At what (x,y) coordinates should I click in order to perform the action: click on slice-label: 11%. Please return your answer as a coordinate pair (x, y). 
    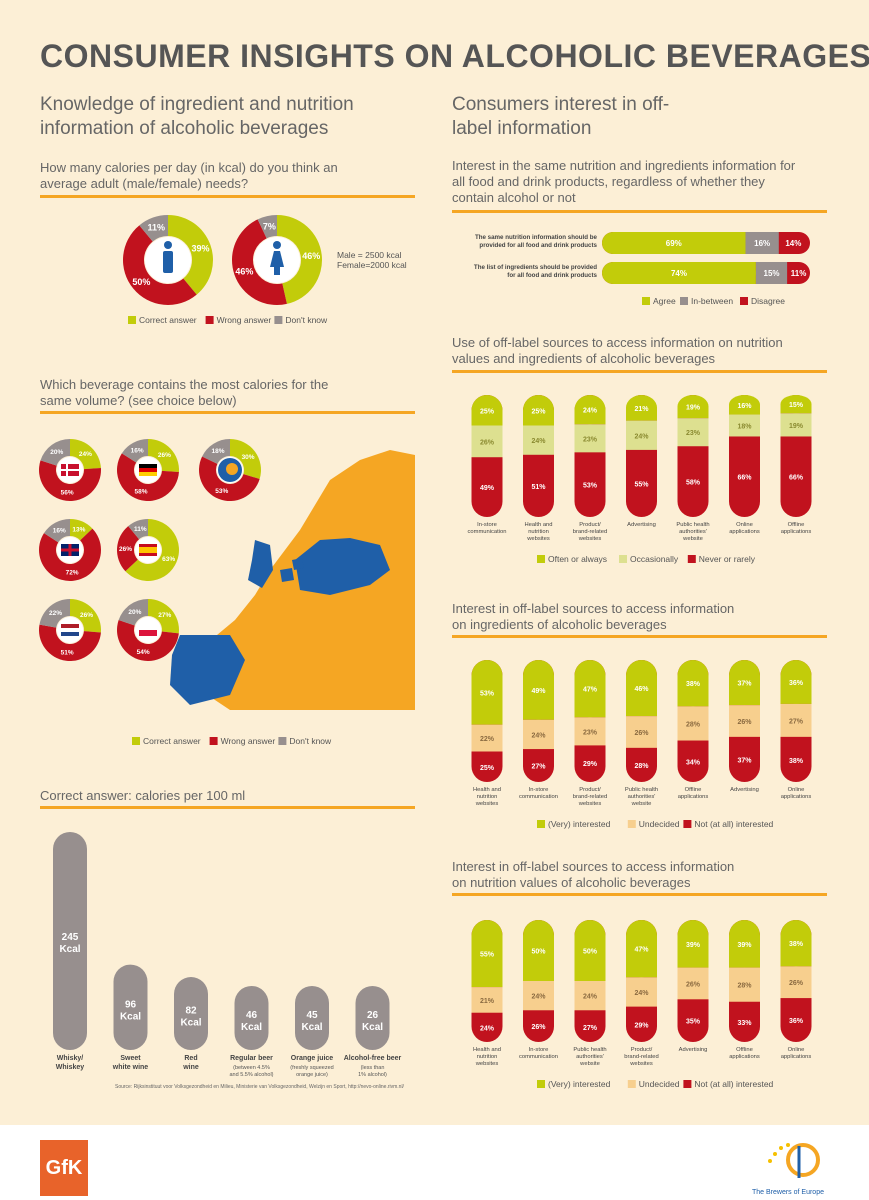
    Looking at the image, I should click on (140, 529).